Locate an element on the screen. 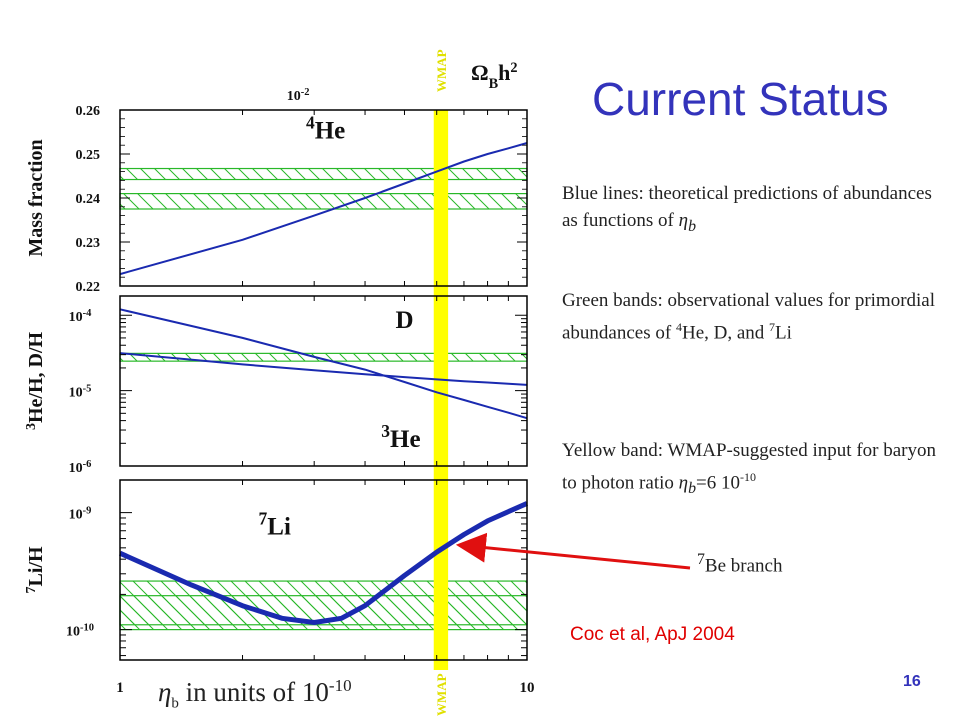  x-caption-text: in units of 10 is located at coordinates (253, 692).